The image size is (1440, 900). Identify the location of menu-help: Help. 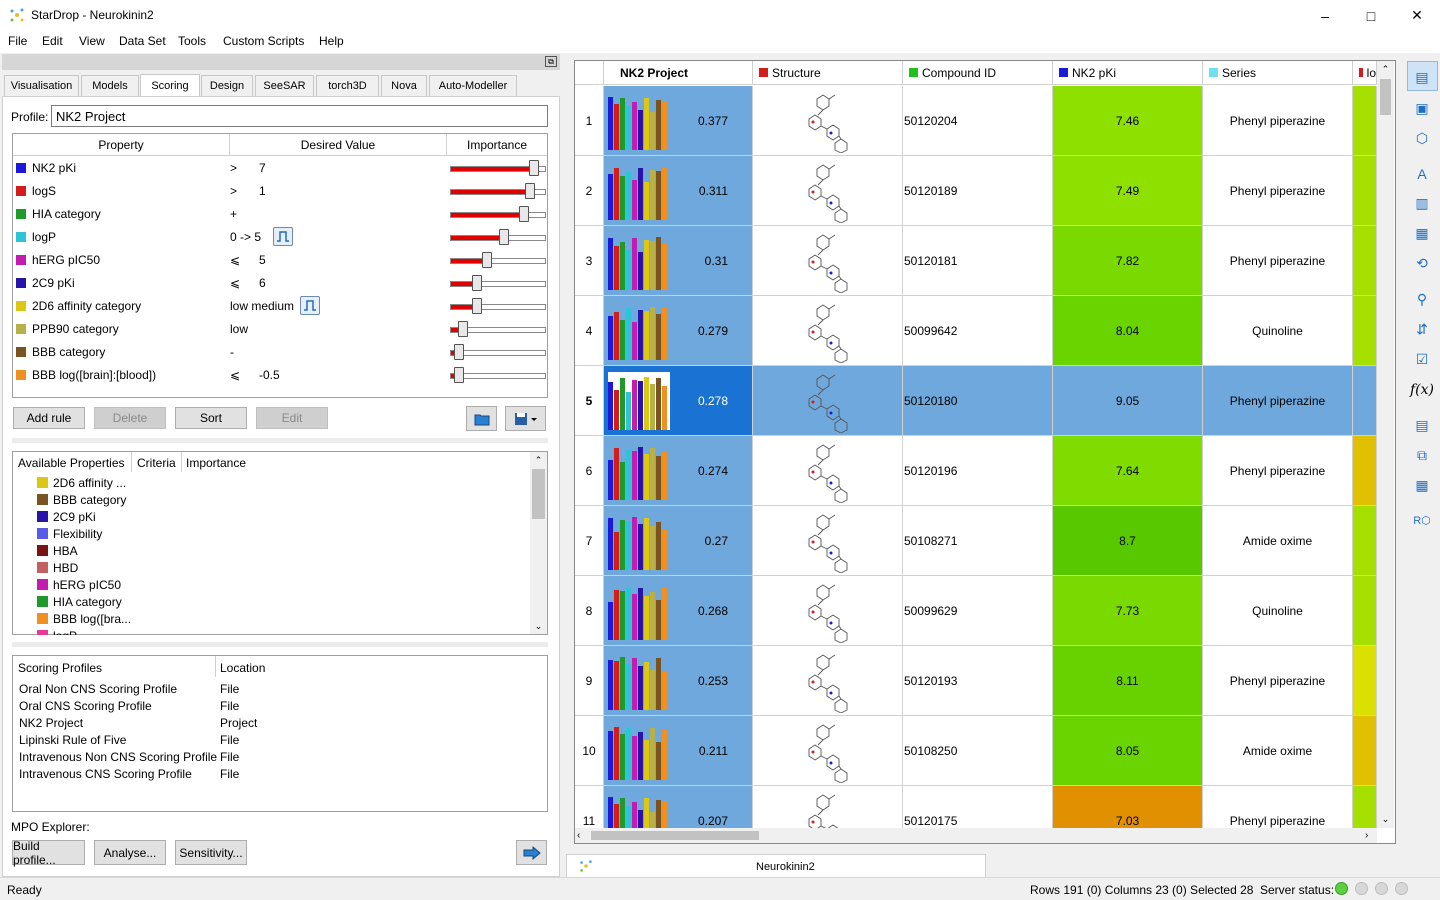
(331, 41).